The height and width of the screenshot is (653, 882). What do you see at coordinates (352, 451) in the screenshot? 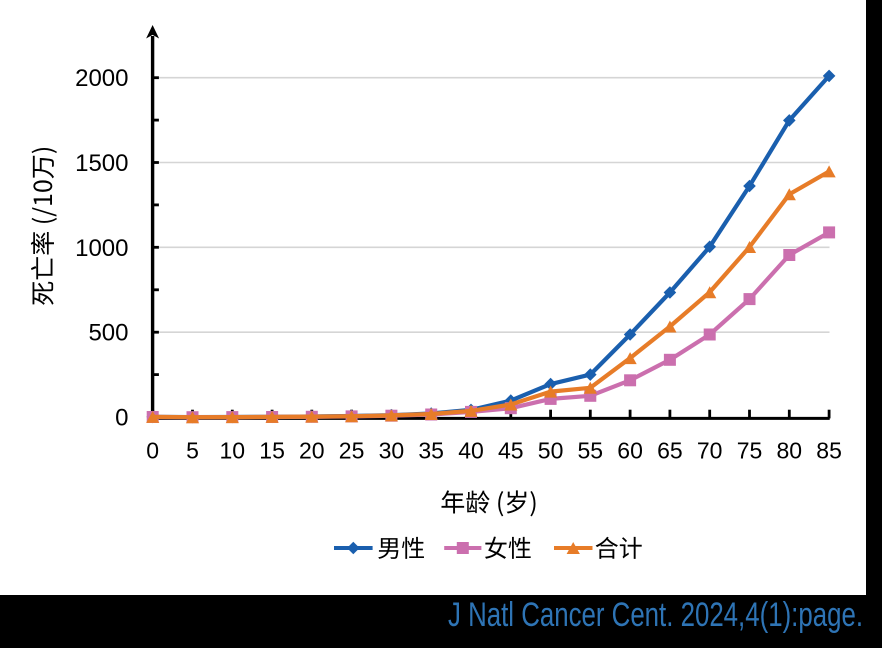
I see `svg-text: 25` at bounding box center [352, 451].